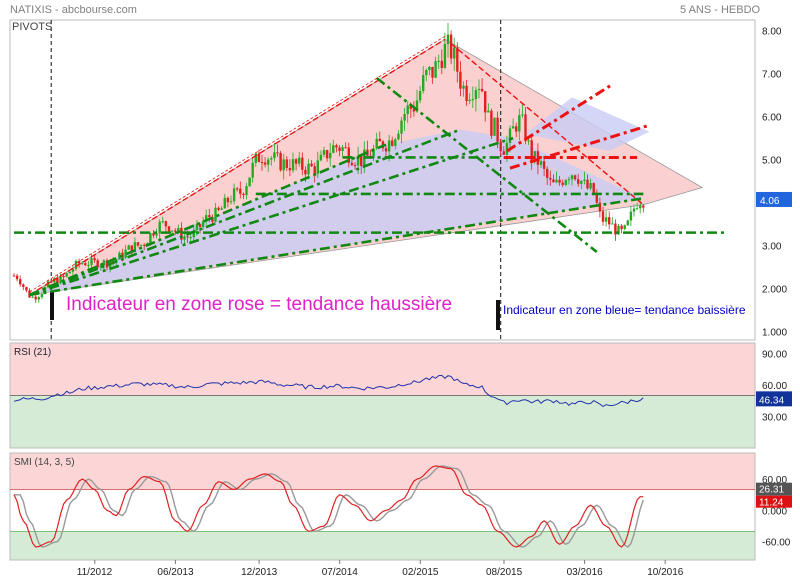 The height and width of the screenshot is (580, 800). I want to click on price-tick-label: 7.00, so click(772, 75).